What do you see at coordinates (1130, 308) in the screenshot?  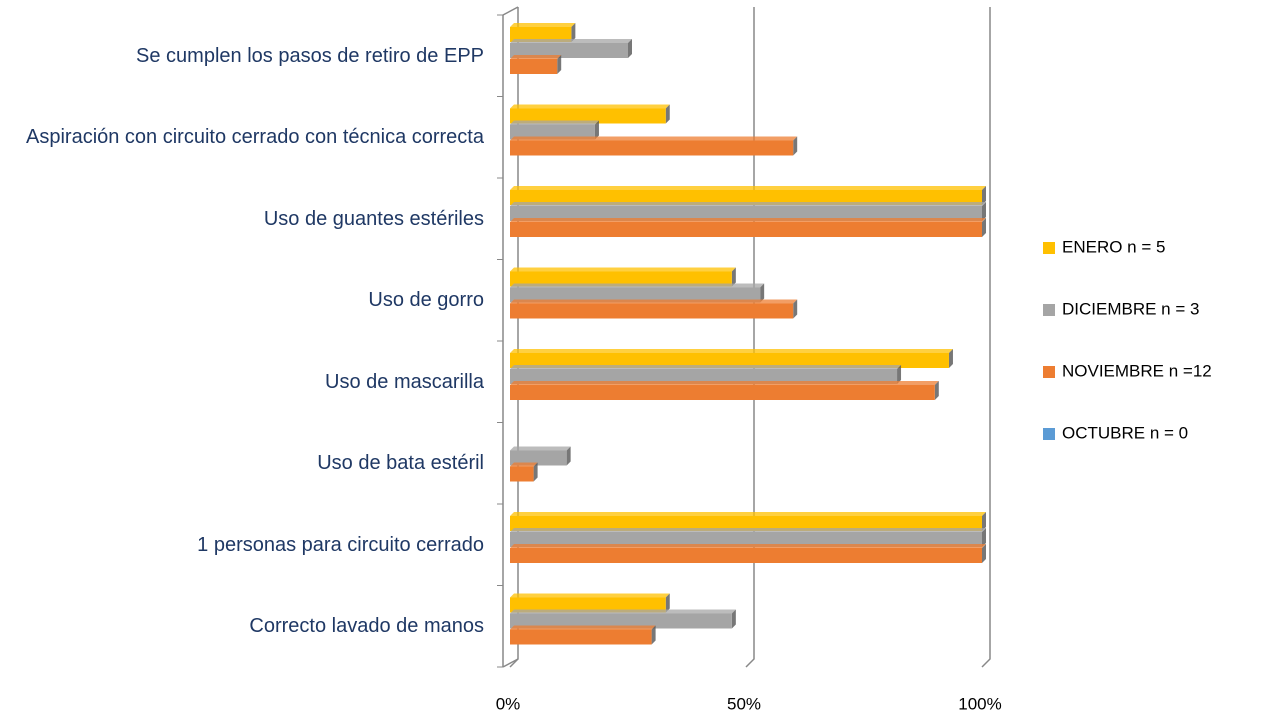 I see `legend-label: DICIEMBRE n = 3` at bounding box center [1130, 308].